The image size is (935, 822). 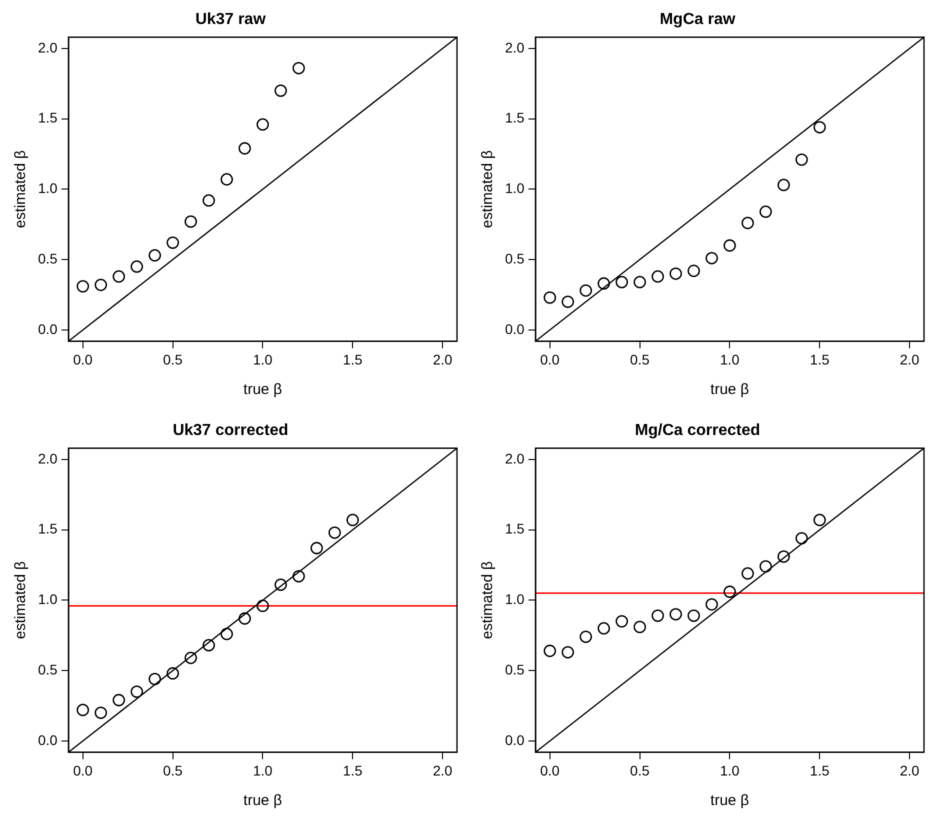 I want to click on chart-title: MgCa raw, so click(x=698, y=19).